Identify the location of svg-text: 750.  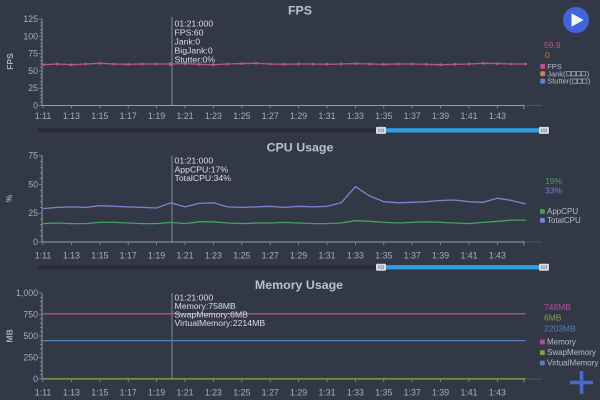
(30, 315).